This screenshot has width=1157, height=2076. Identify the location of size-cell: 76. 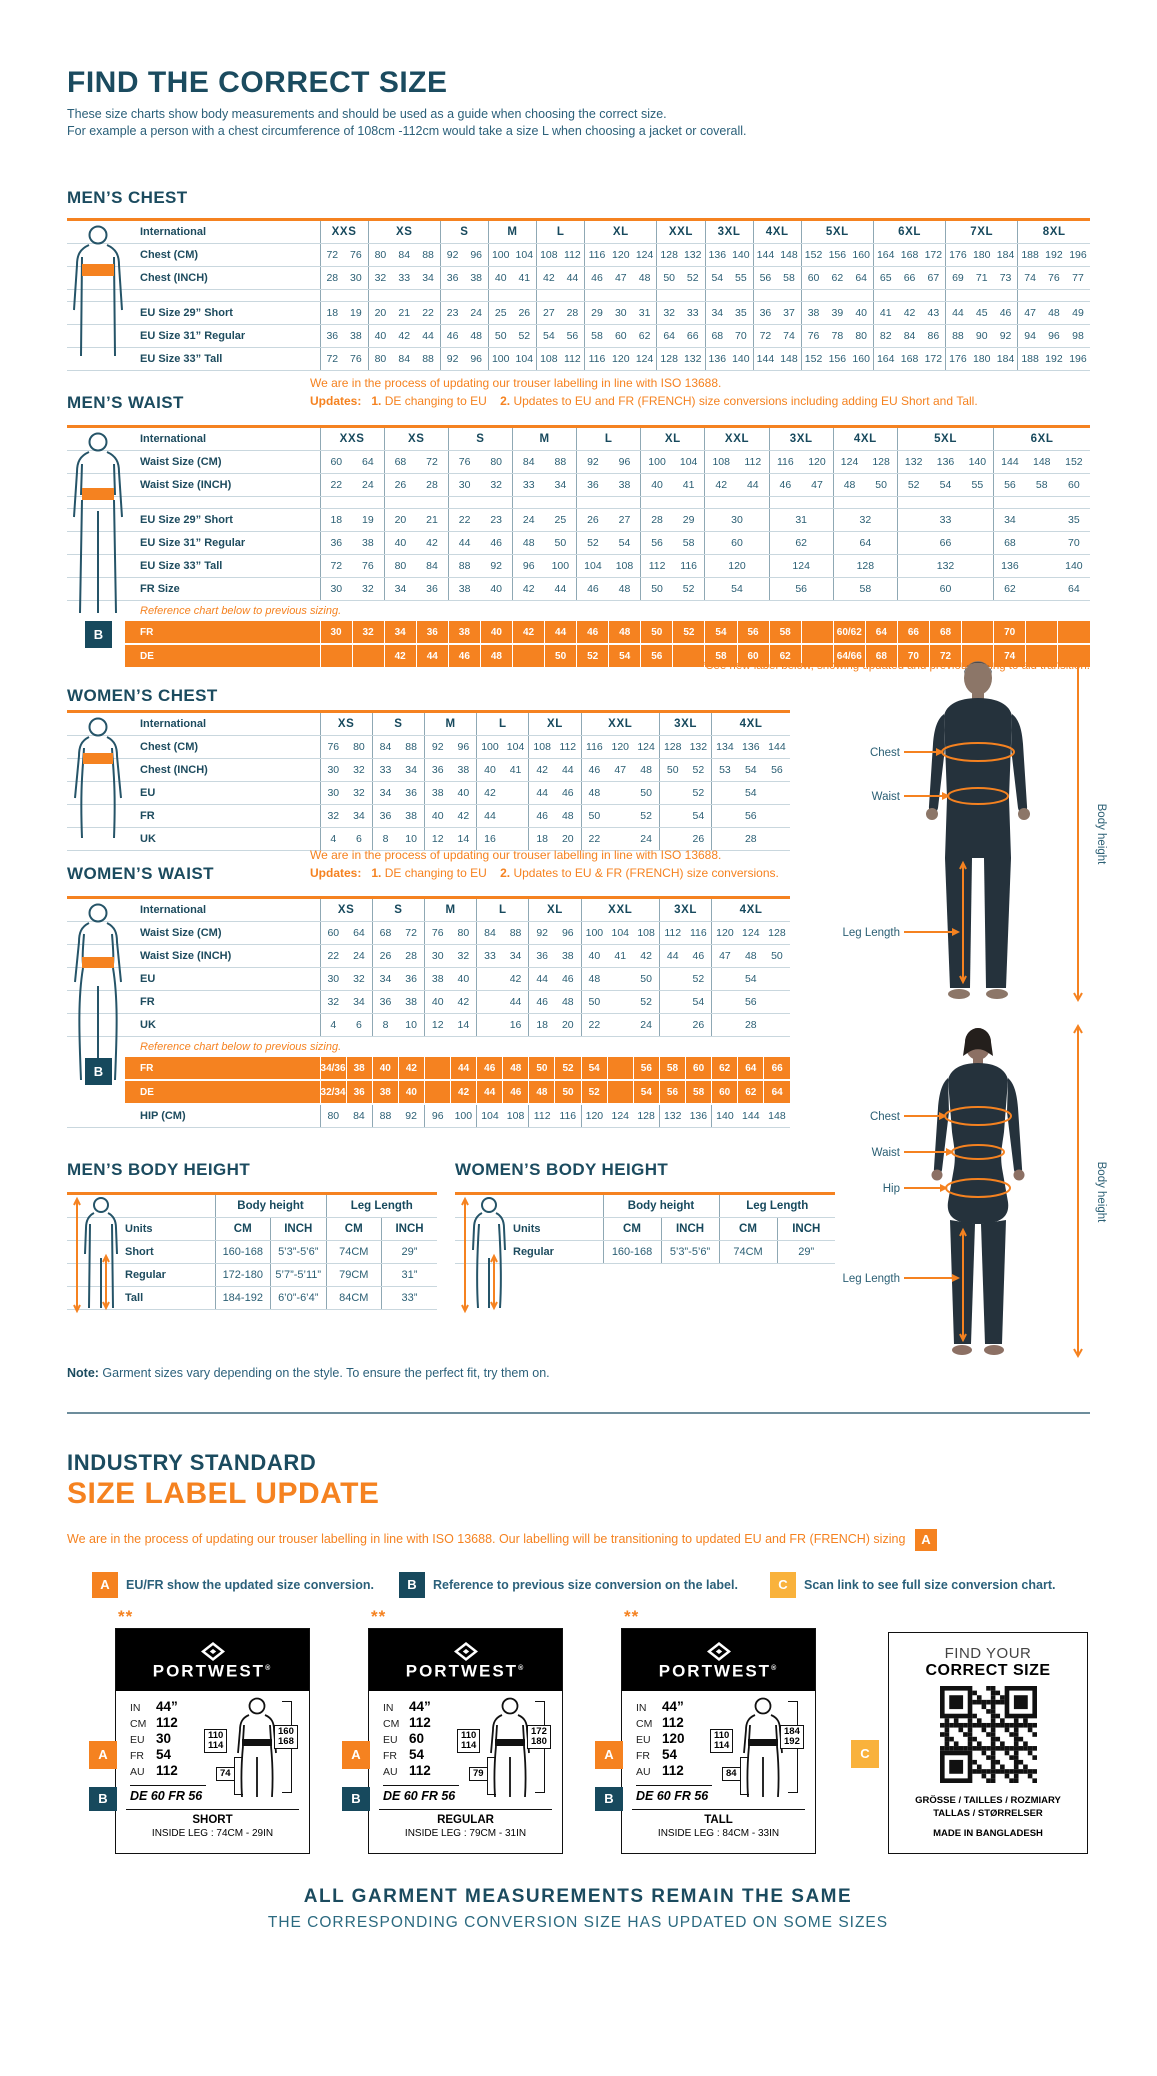
(356, 255).